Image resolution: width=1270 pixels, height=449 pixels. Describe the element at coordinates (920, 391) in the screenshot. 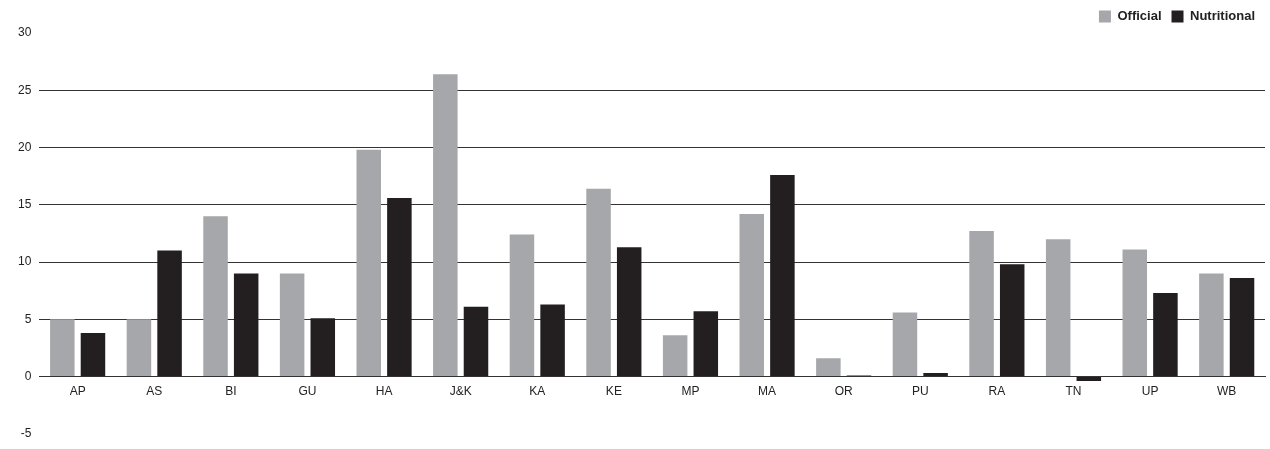

I see `x-tick-label: PU` at that location.